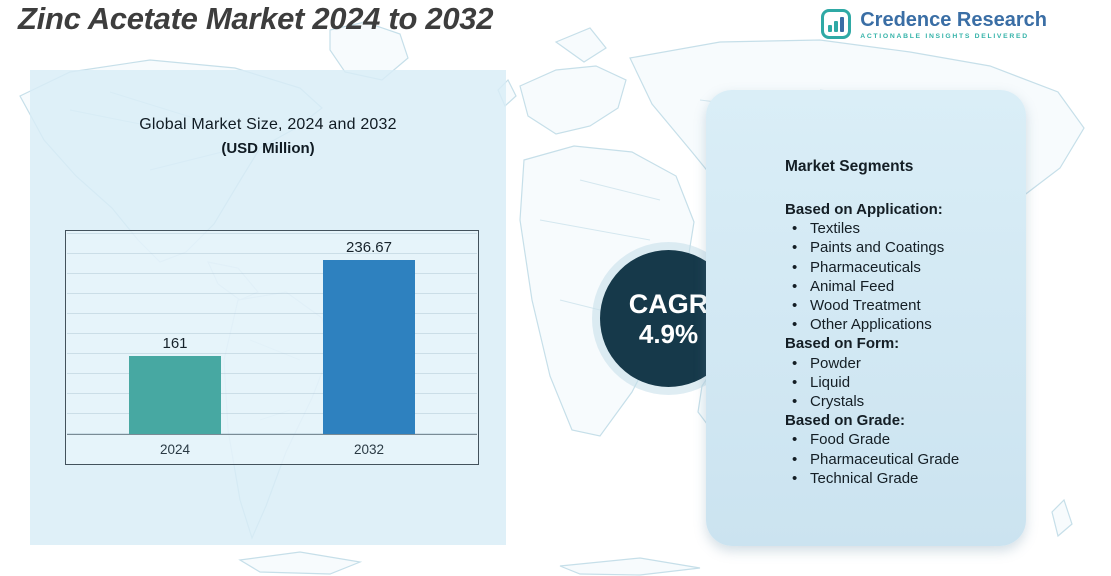 The width and height of the screenshot is (1111, 576). Describe the element at coordinates (175, 343) in the screenshot. I see `bar-value-label: 161` at that location.